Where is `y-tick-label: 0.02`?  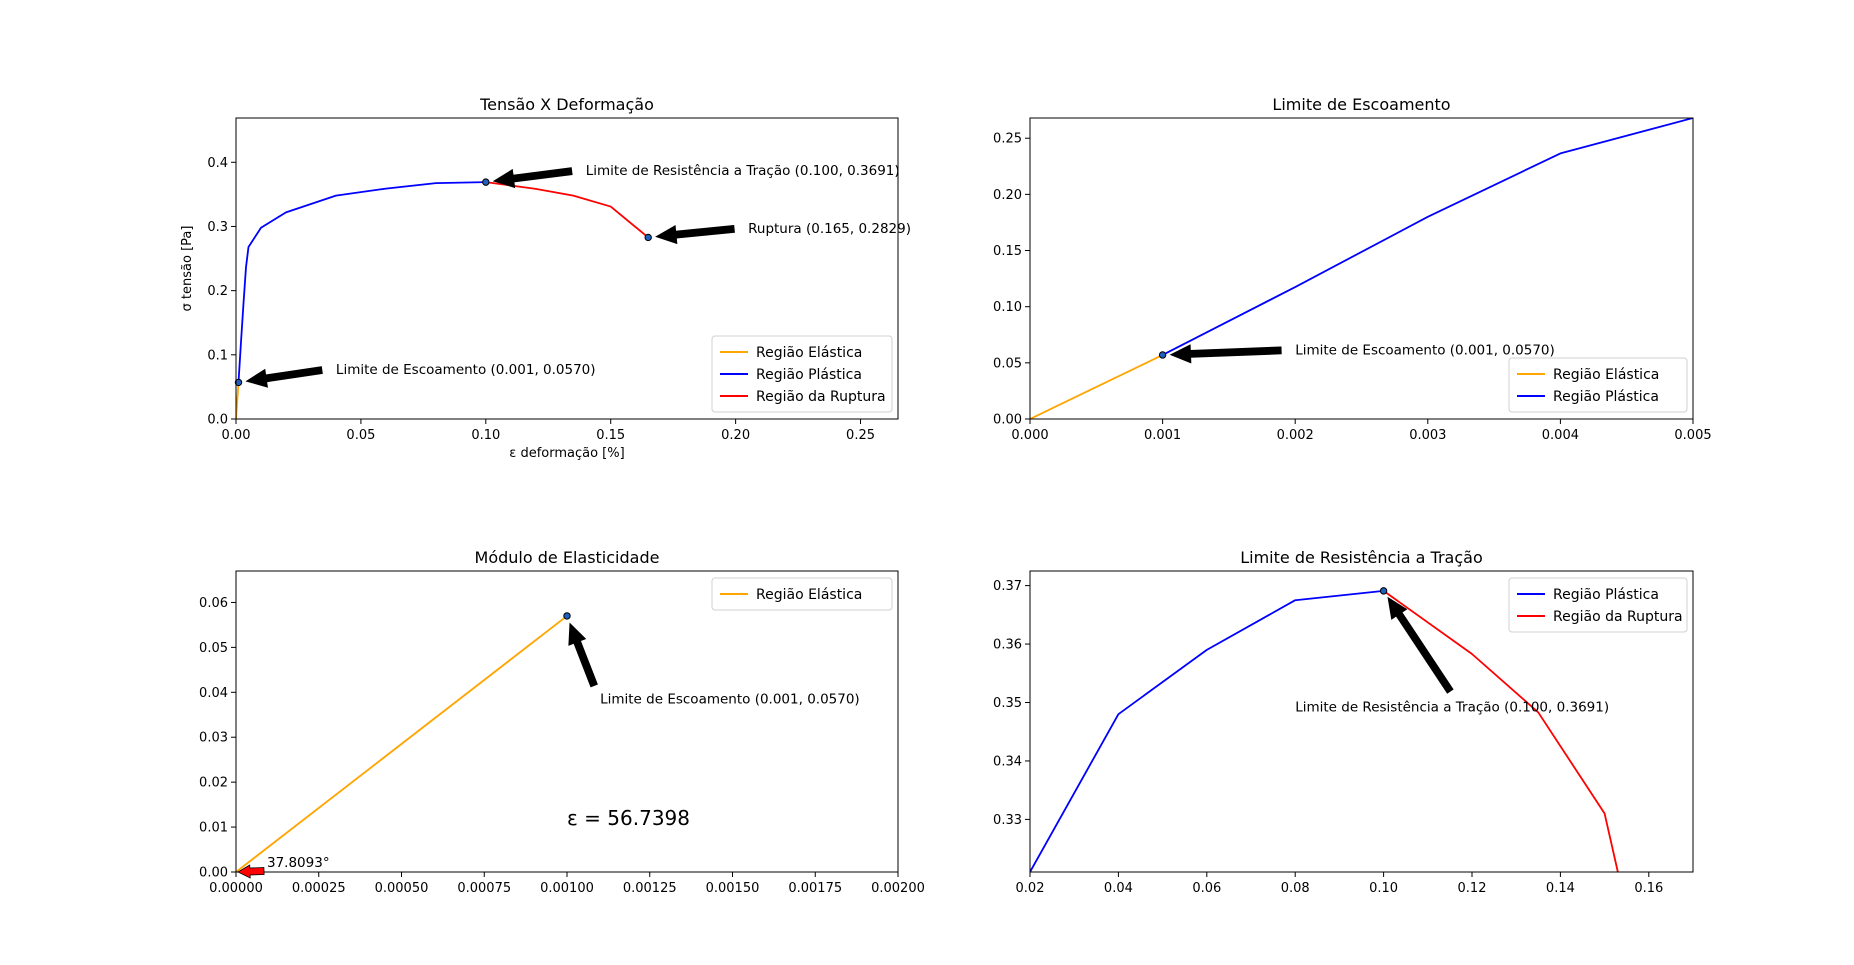 y-tick-label: 0.02 is located at coordinates (213, 783).